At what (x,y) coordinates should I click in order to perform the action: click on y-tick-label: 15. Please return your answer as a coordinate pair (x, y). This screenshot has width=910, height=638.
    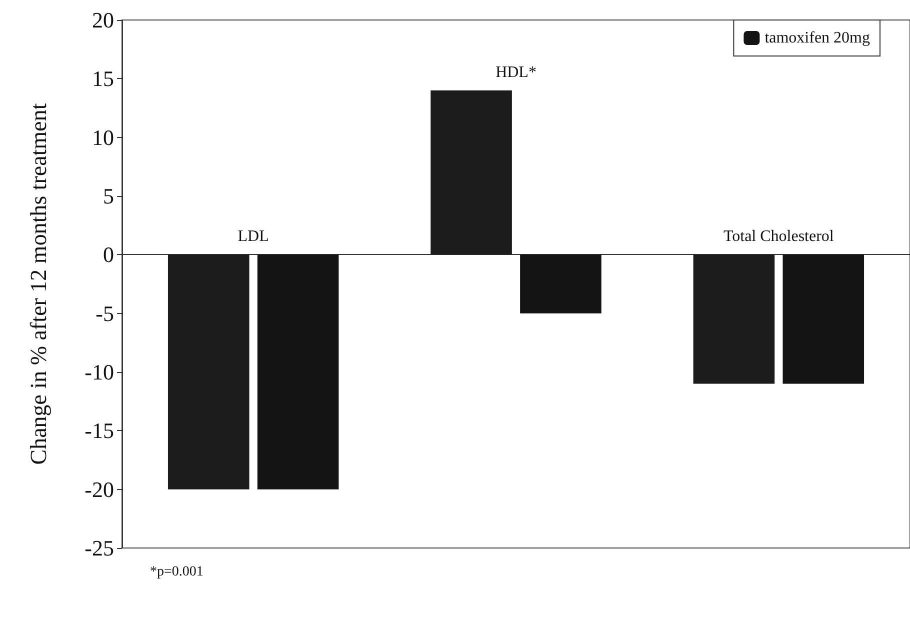
    Looking at the image, I should click on (103, 79).